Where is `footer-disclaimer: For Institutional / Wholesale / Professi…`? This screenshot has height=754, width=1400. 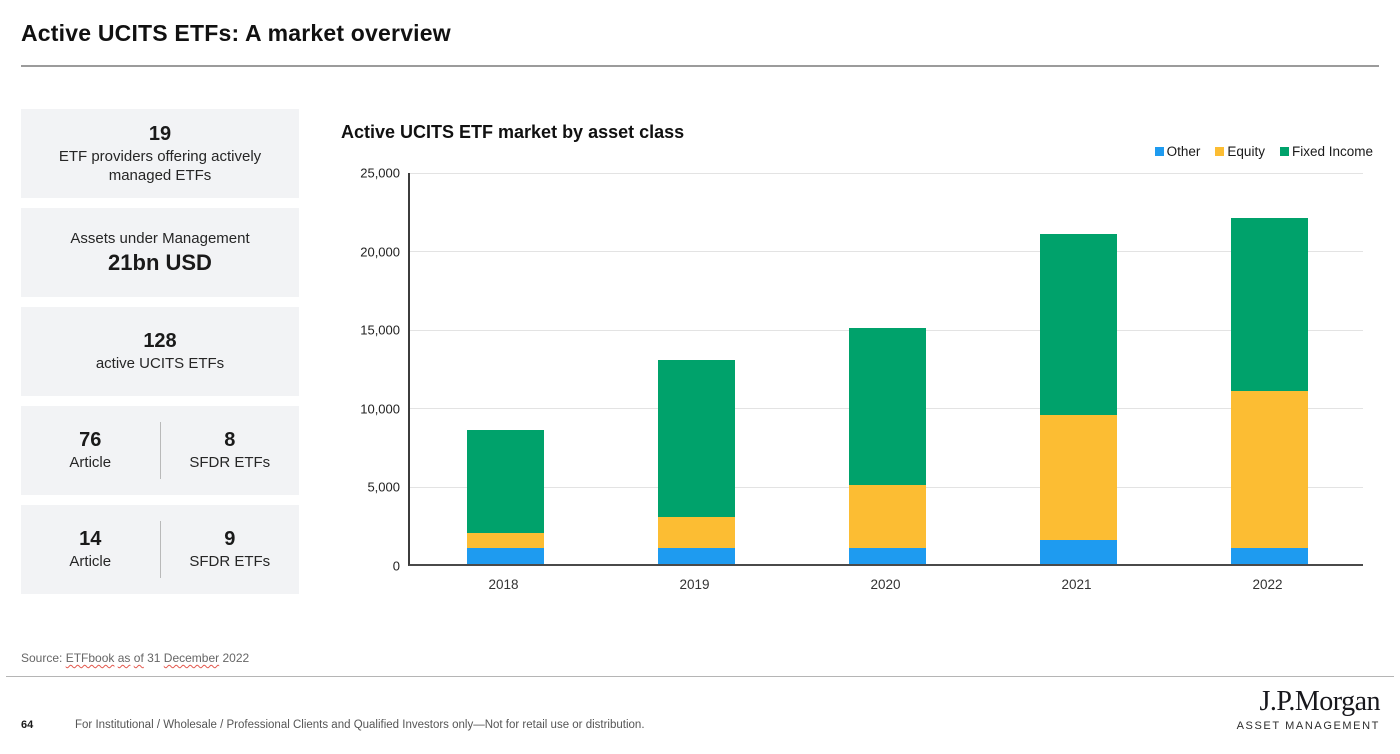 footer-disclaimer: For Institutional / Wholesale / Professi… is located at coordinates (360, 725).